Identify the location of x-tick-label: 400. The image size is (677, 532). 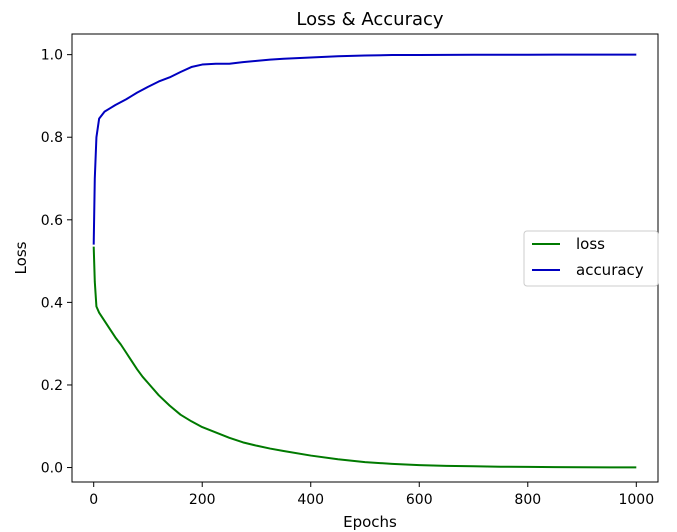
(310, 500).